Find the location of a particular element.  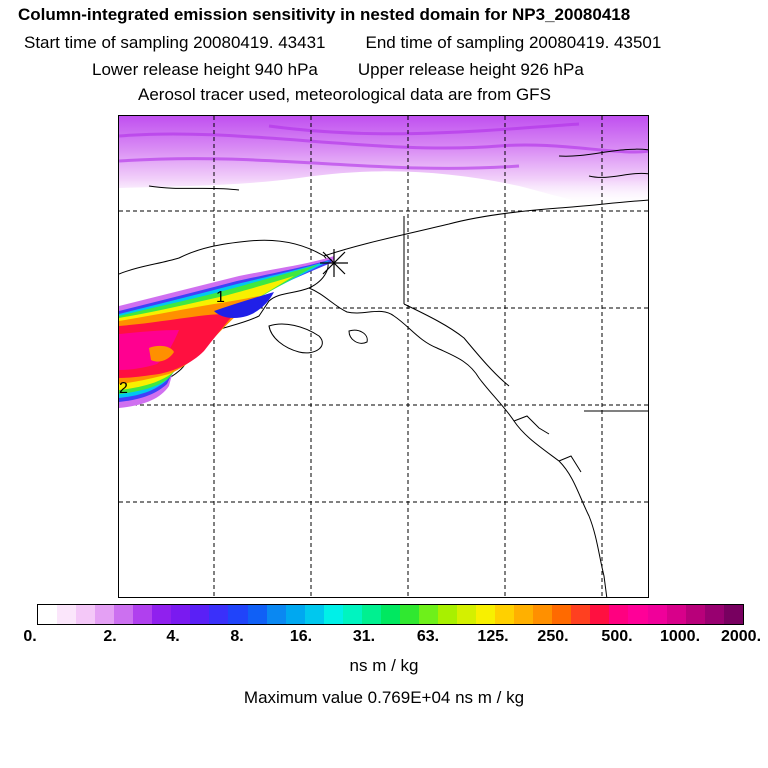

colorbar-tick-label: 500. is located at coordinates (617, 636).